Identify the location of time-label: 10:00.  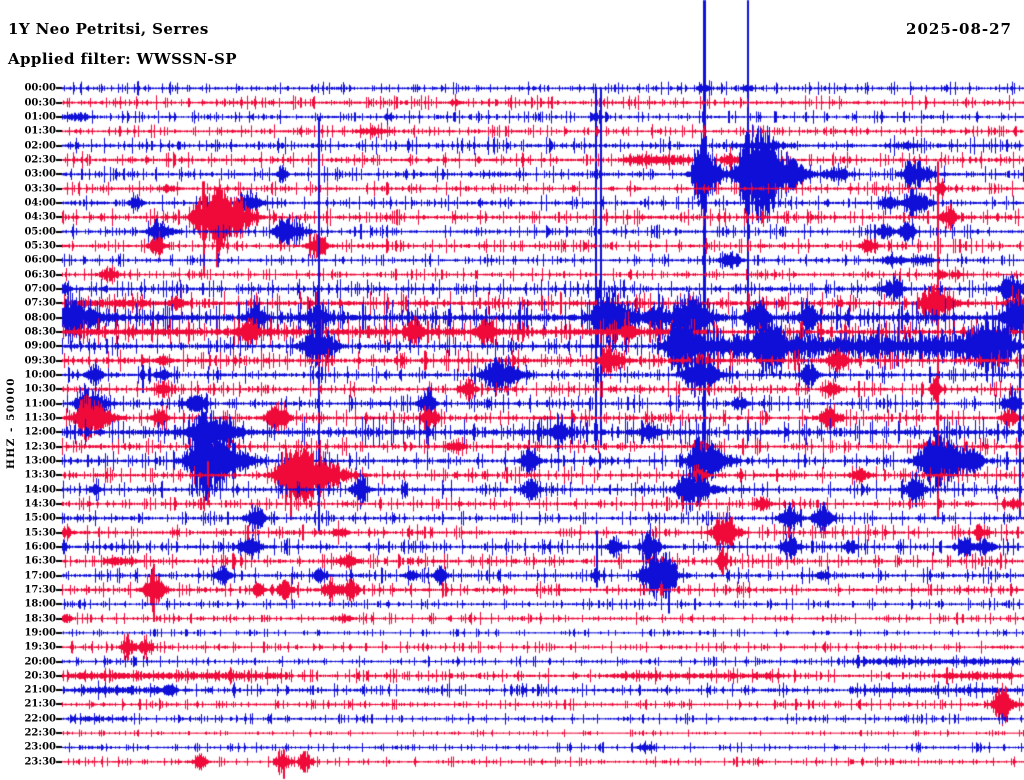
(40, 375).